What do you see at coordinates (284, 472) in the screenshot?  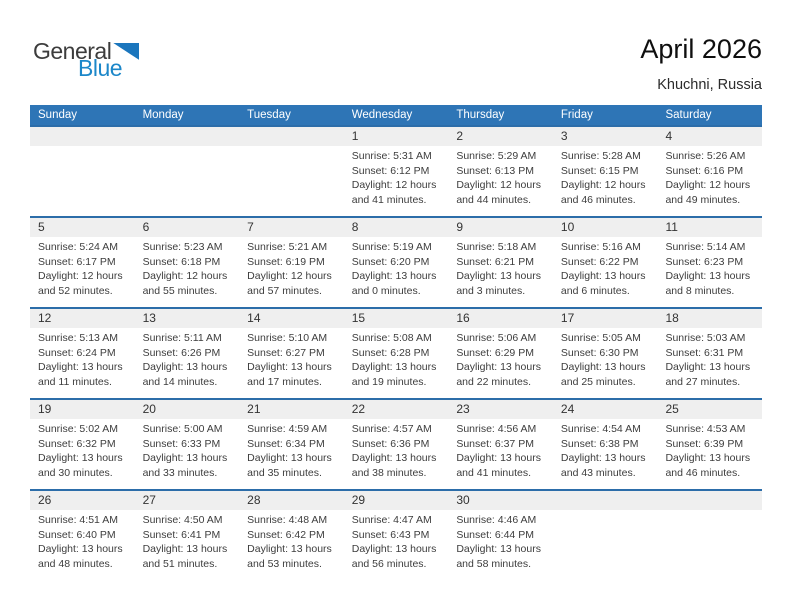 I see `daylight-text-continued: and 35 minutes.` at bounding box center [284, 472].